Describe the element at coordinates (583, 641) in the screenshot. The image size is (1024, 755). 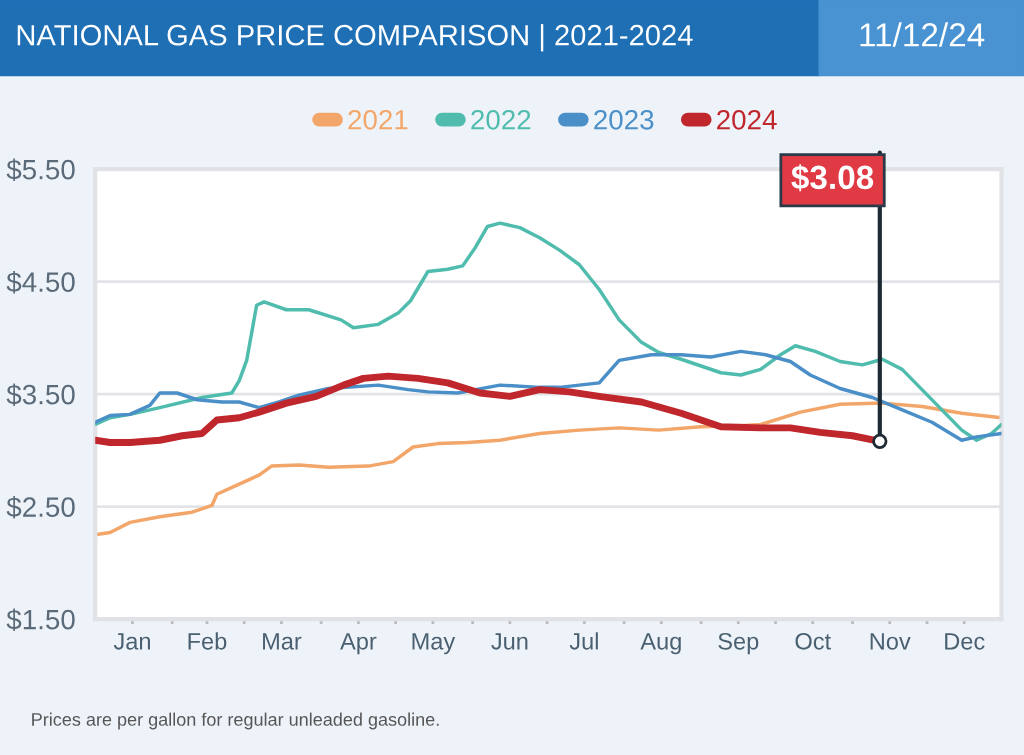
I see `x-tick-label: Jul` at that location.